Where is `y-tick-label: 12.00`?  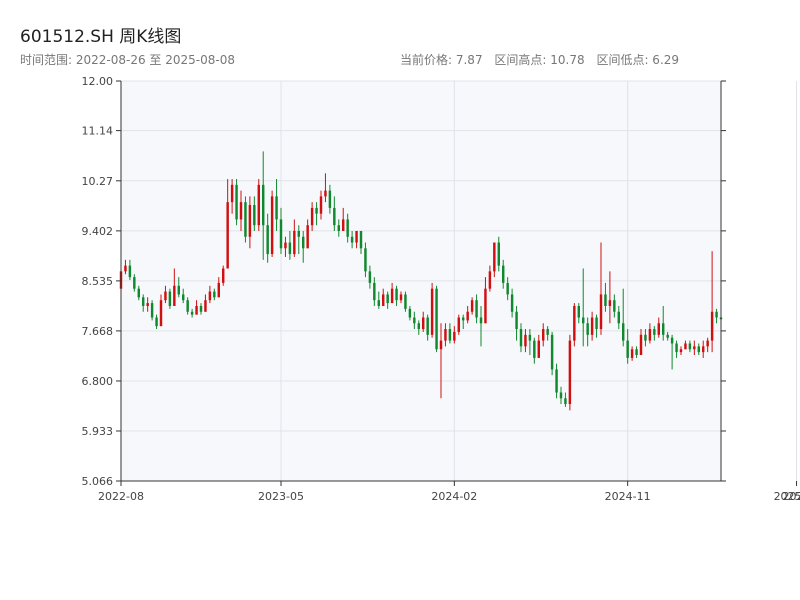
y-tick-label: 12.00 is located at coordinates (98, 81).